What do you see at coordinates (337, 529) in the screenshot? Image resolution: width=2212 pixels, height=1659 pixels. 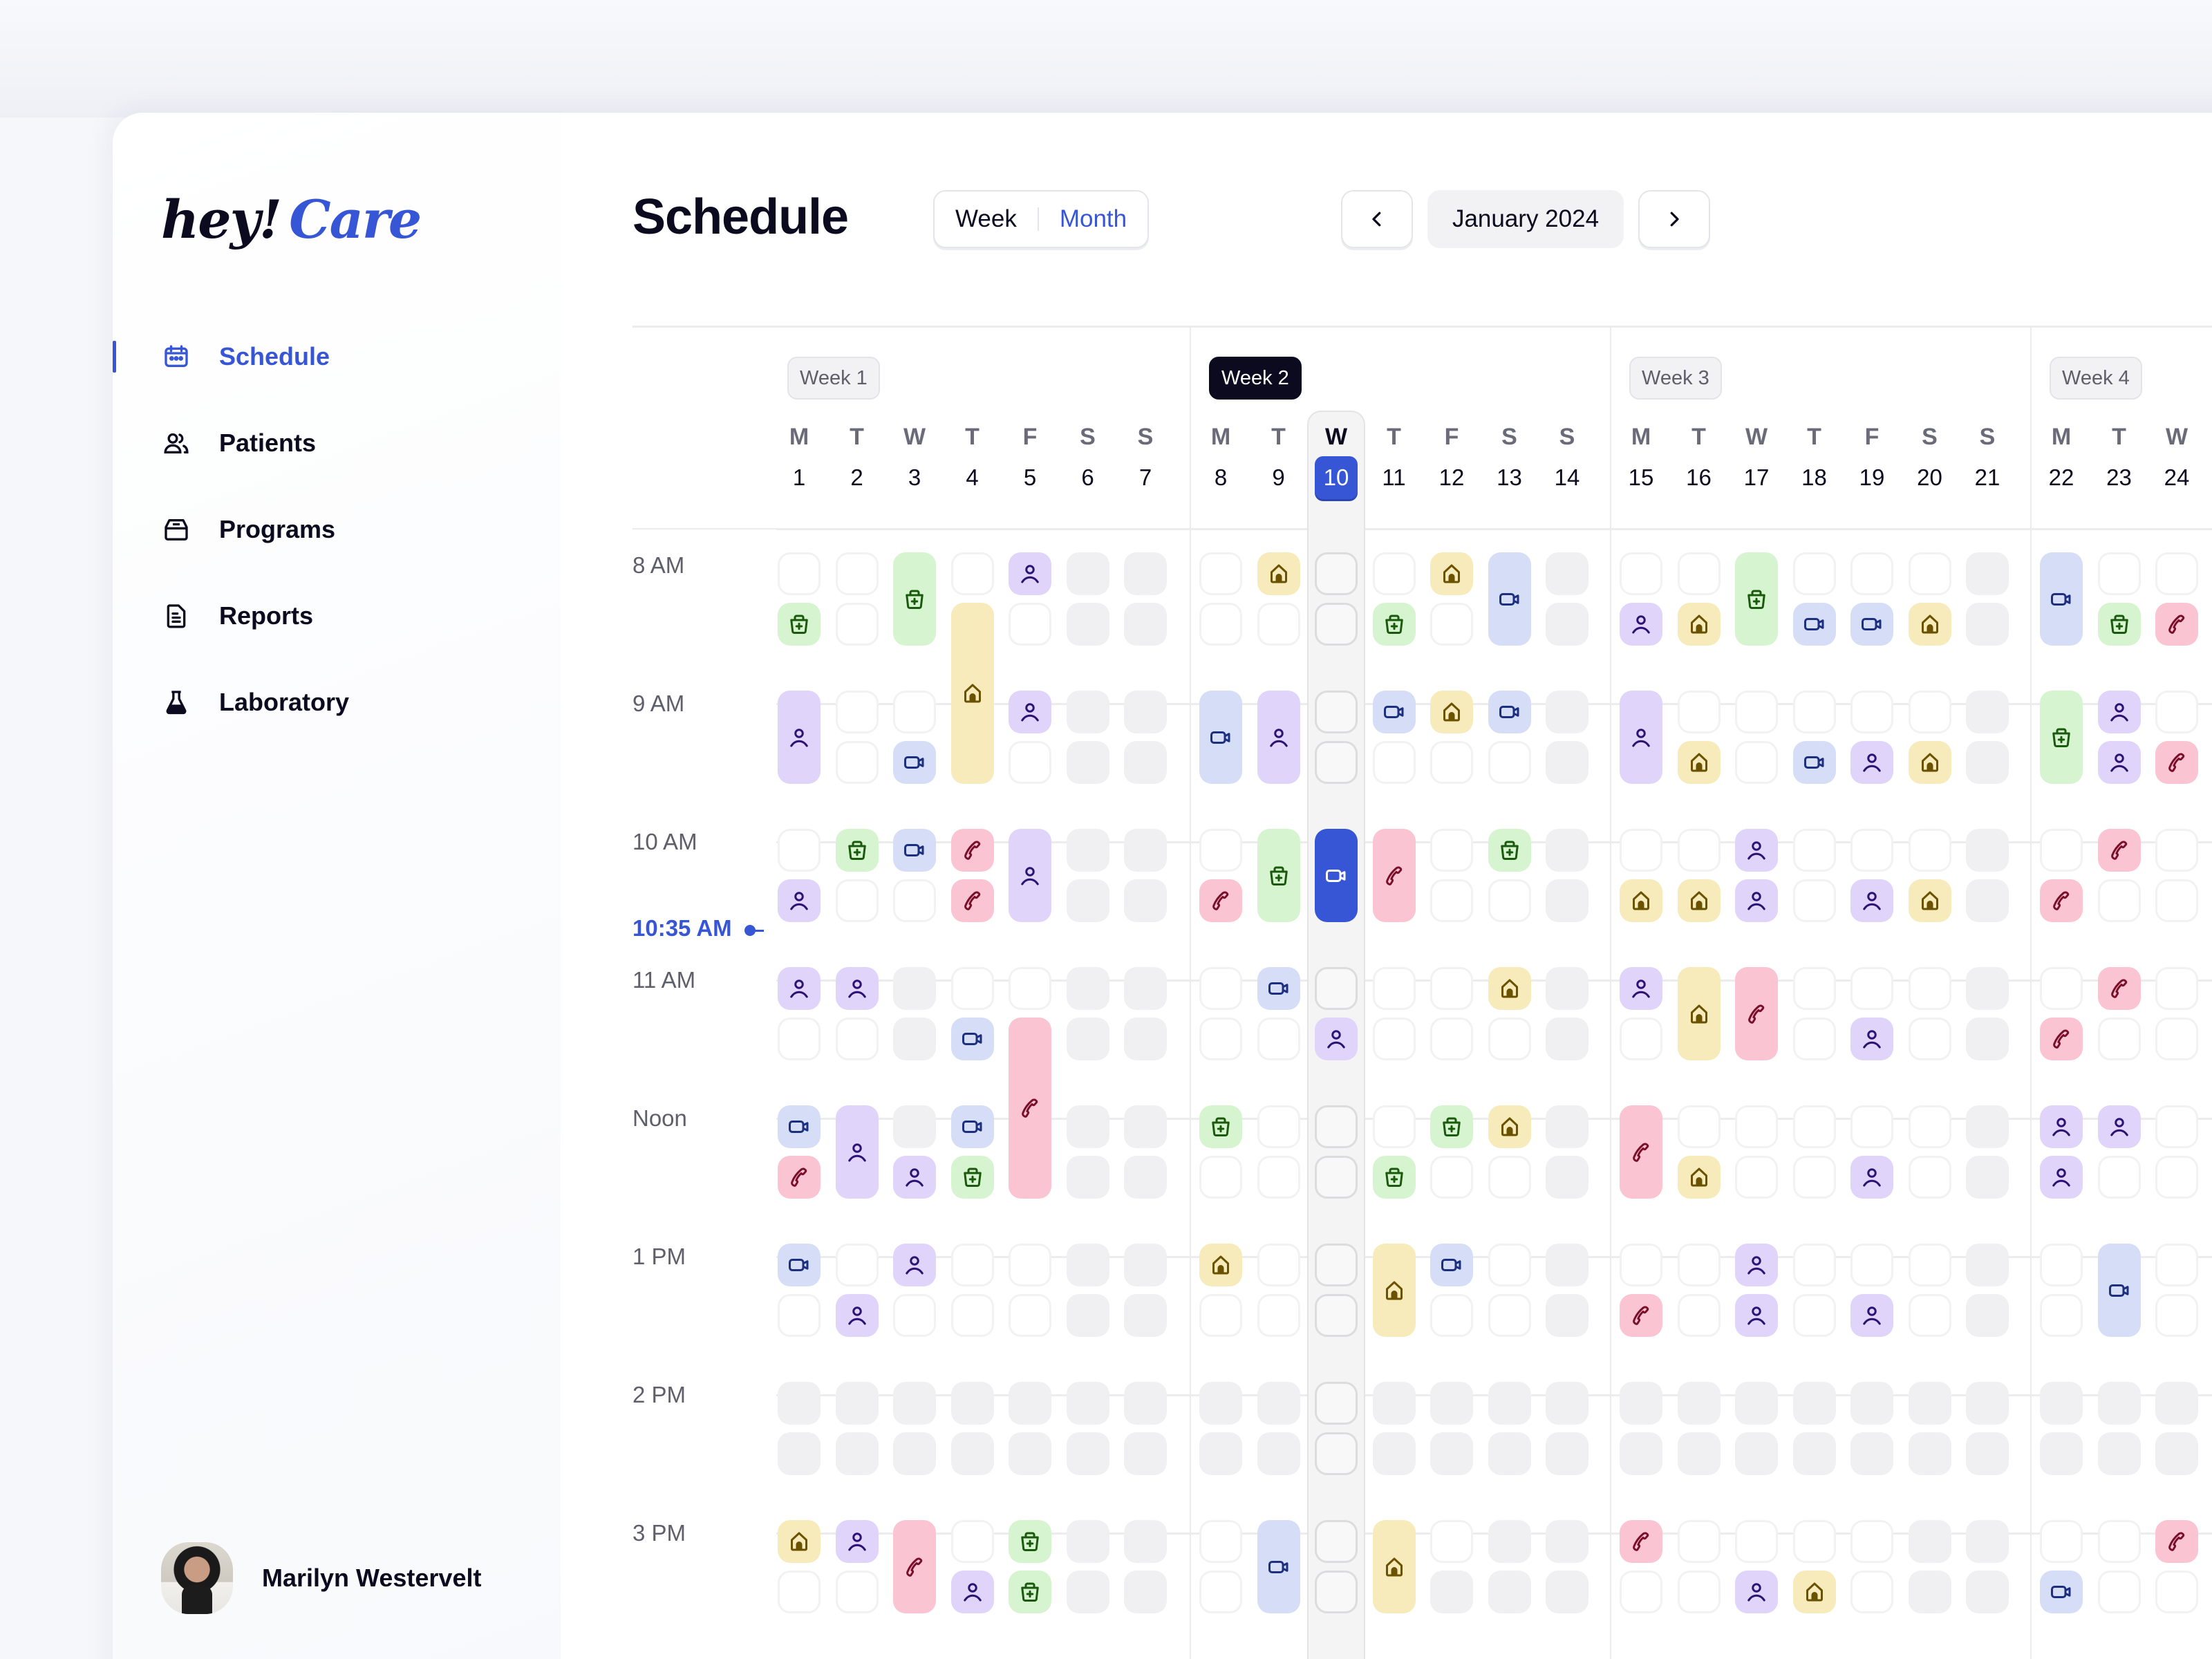 I see `sidebar-item-programs: Programs` at bounding box center [337, 529].